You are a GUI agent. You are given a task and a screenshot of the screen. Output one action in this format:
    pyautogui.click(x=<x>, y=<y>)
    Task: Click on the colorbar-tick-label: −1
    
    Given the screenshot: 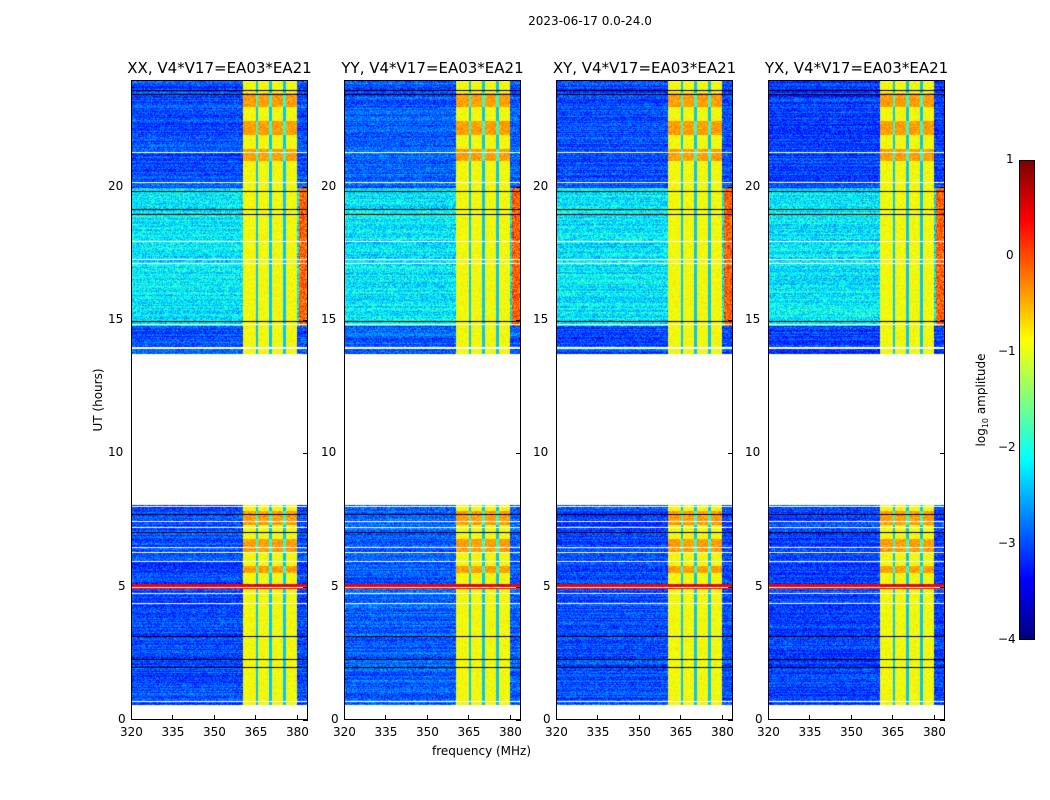 What is the action you would take?
    pyautogui.click(x=1007, y=351)
    